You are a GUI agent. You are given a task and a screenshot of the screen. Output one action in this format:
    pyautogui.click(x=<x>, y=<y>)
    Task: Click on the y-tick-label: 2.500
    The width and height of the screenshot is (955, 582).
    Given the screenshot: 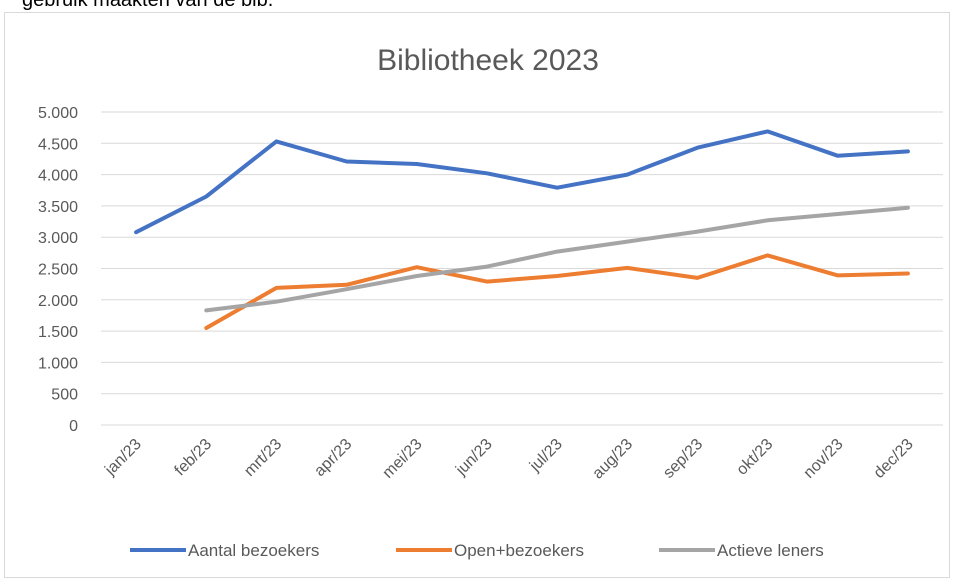 What is the action you would take?
    pyautogui.click(x=58, y=270)
    